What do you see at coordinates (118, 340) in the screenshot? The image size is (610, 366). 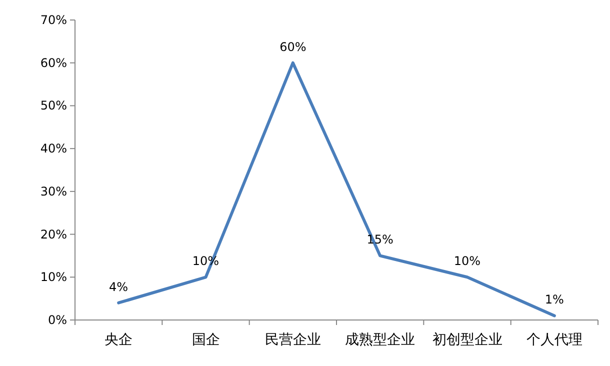 I see `x-tick-label: 央企` at bounding box center [118, 340].